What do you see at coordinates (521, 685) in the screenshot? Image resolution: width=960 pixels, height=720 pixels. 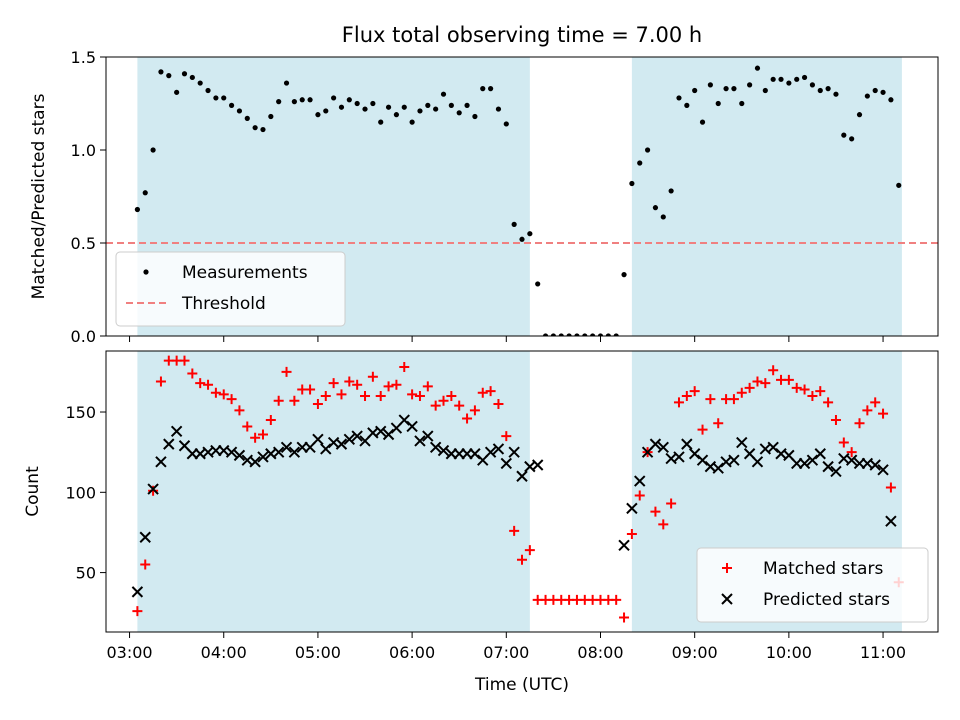 I see `x-axis-label: Time (UTC)` at bounding box center [521, 685].